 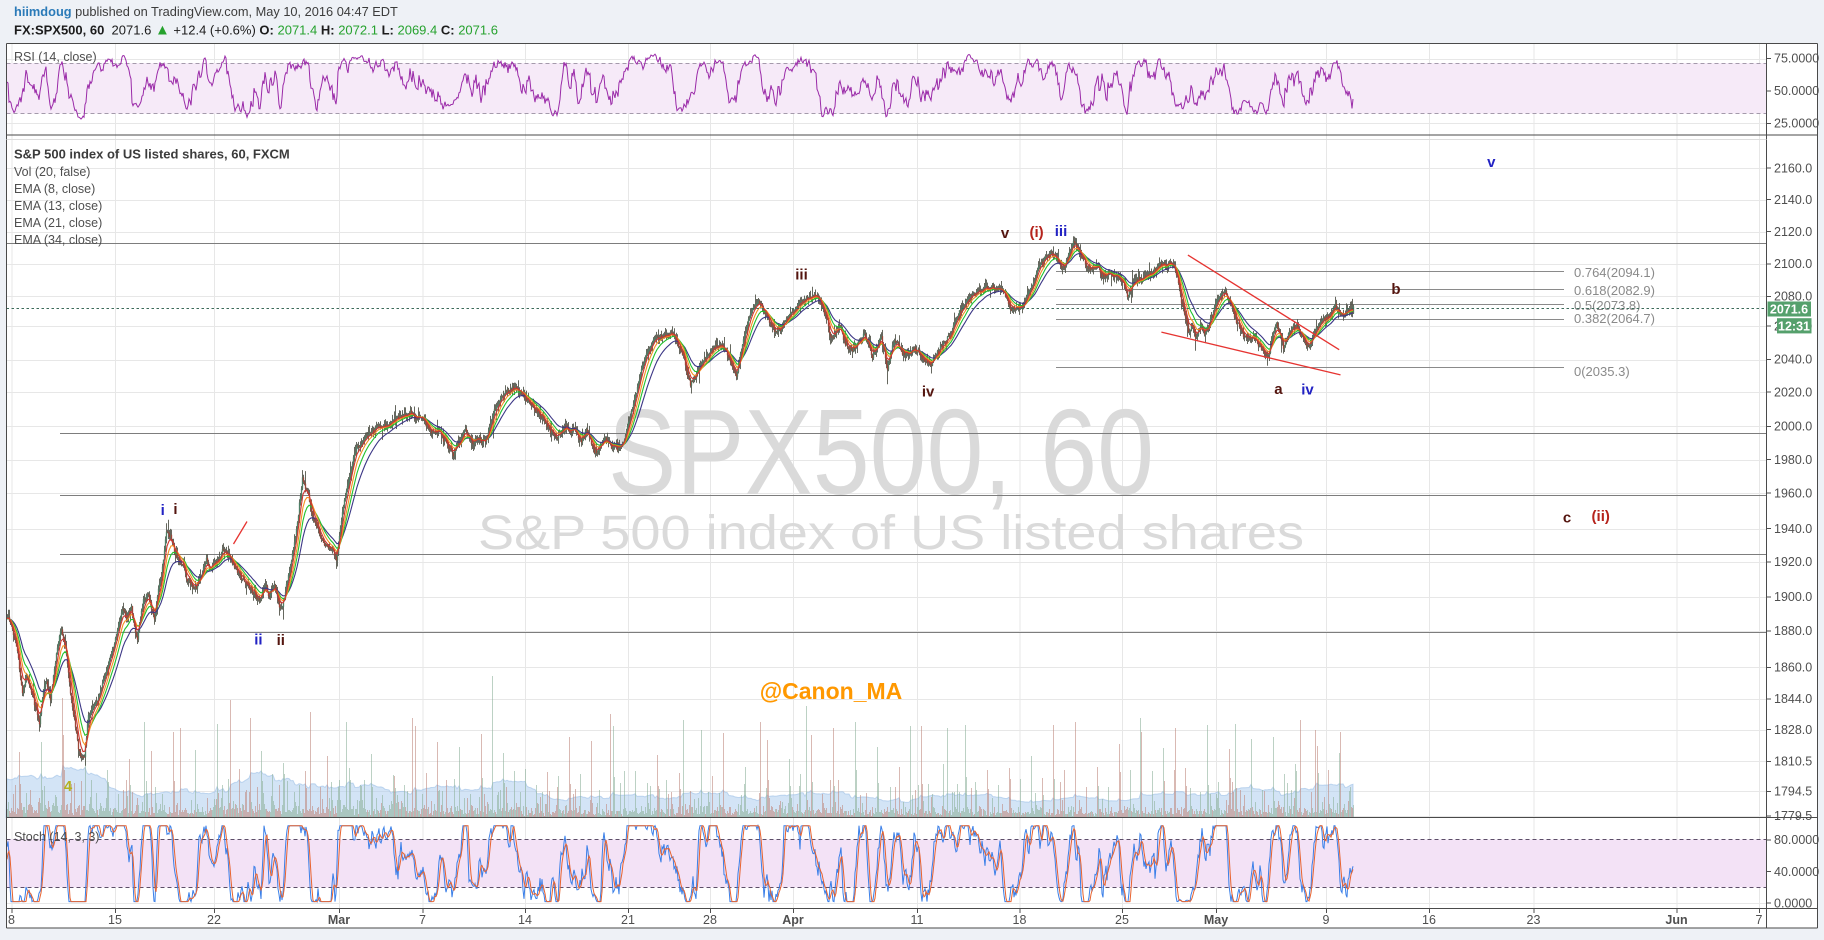 I want to click on svg-text: 2160.0, so click(x=1793, y=168).